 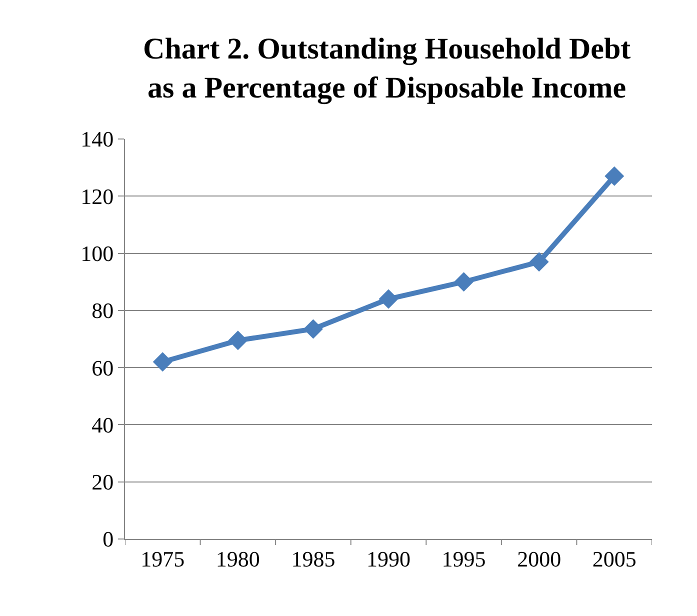 What do you see at coordinates (103, 425) in the screenshot?
I see `y-tick-label: 40` at bounding box center [103, 425].